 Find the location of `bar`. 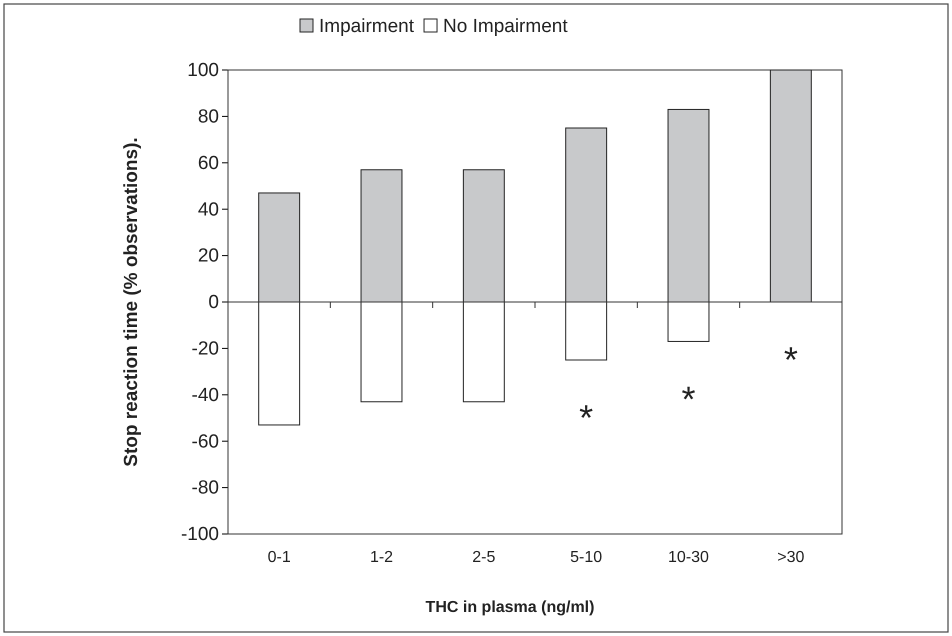

bar is located at coordinates (791, 186).